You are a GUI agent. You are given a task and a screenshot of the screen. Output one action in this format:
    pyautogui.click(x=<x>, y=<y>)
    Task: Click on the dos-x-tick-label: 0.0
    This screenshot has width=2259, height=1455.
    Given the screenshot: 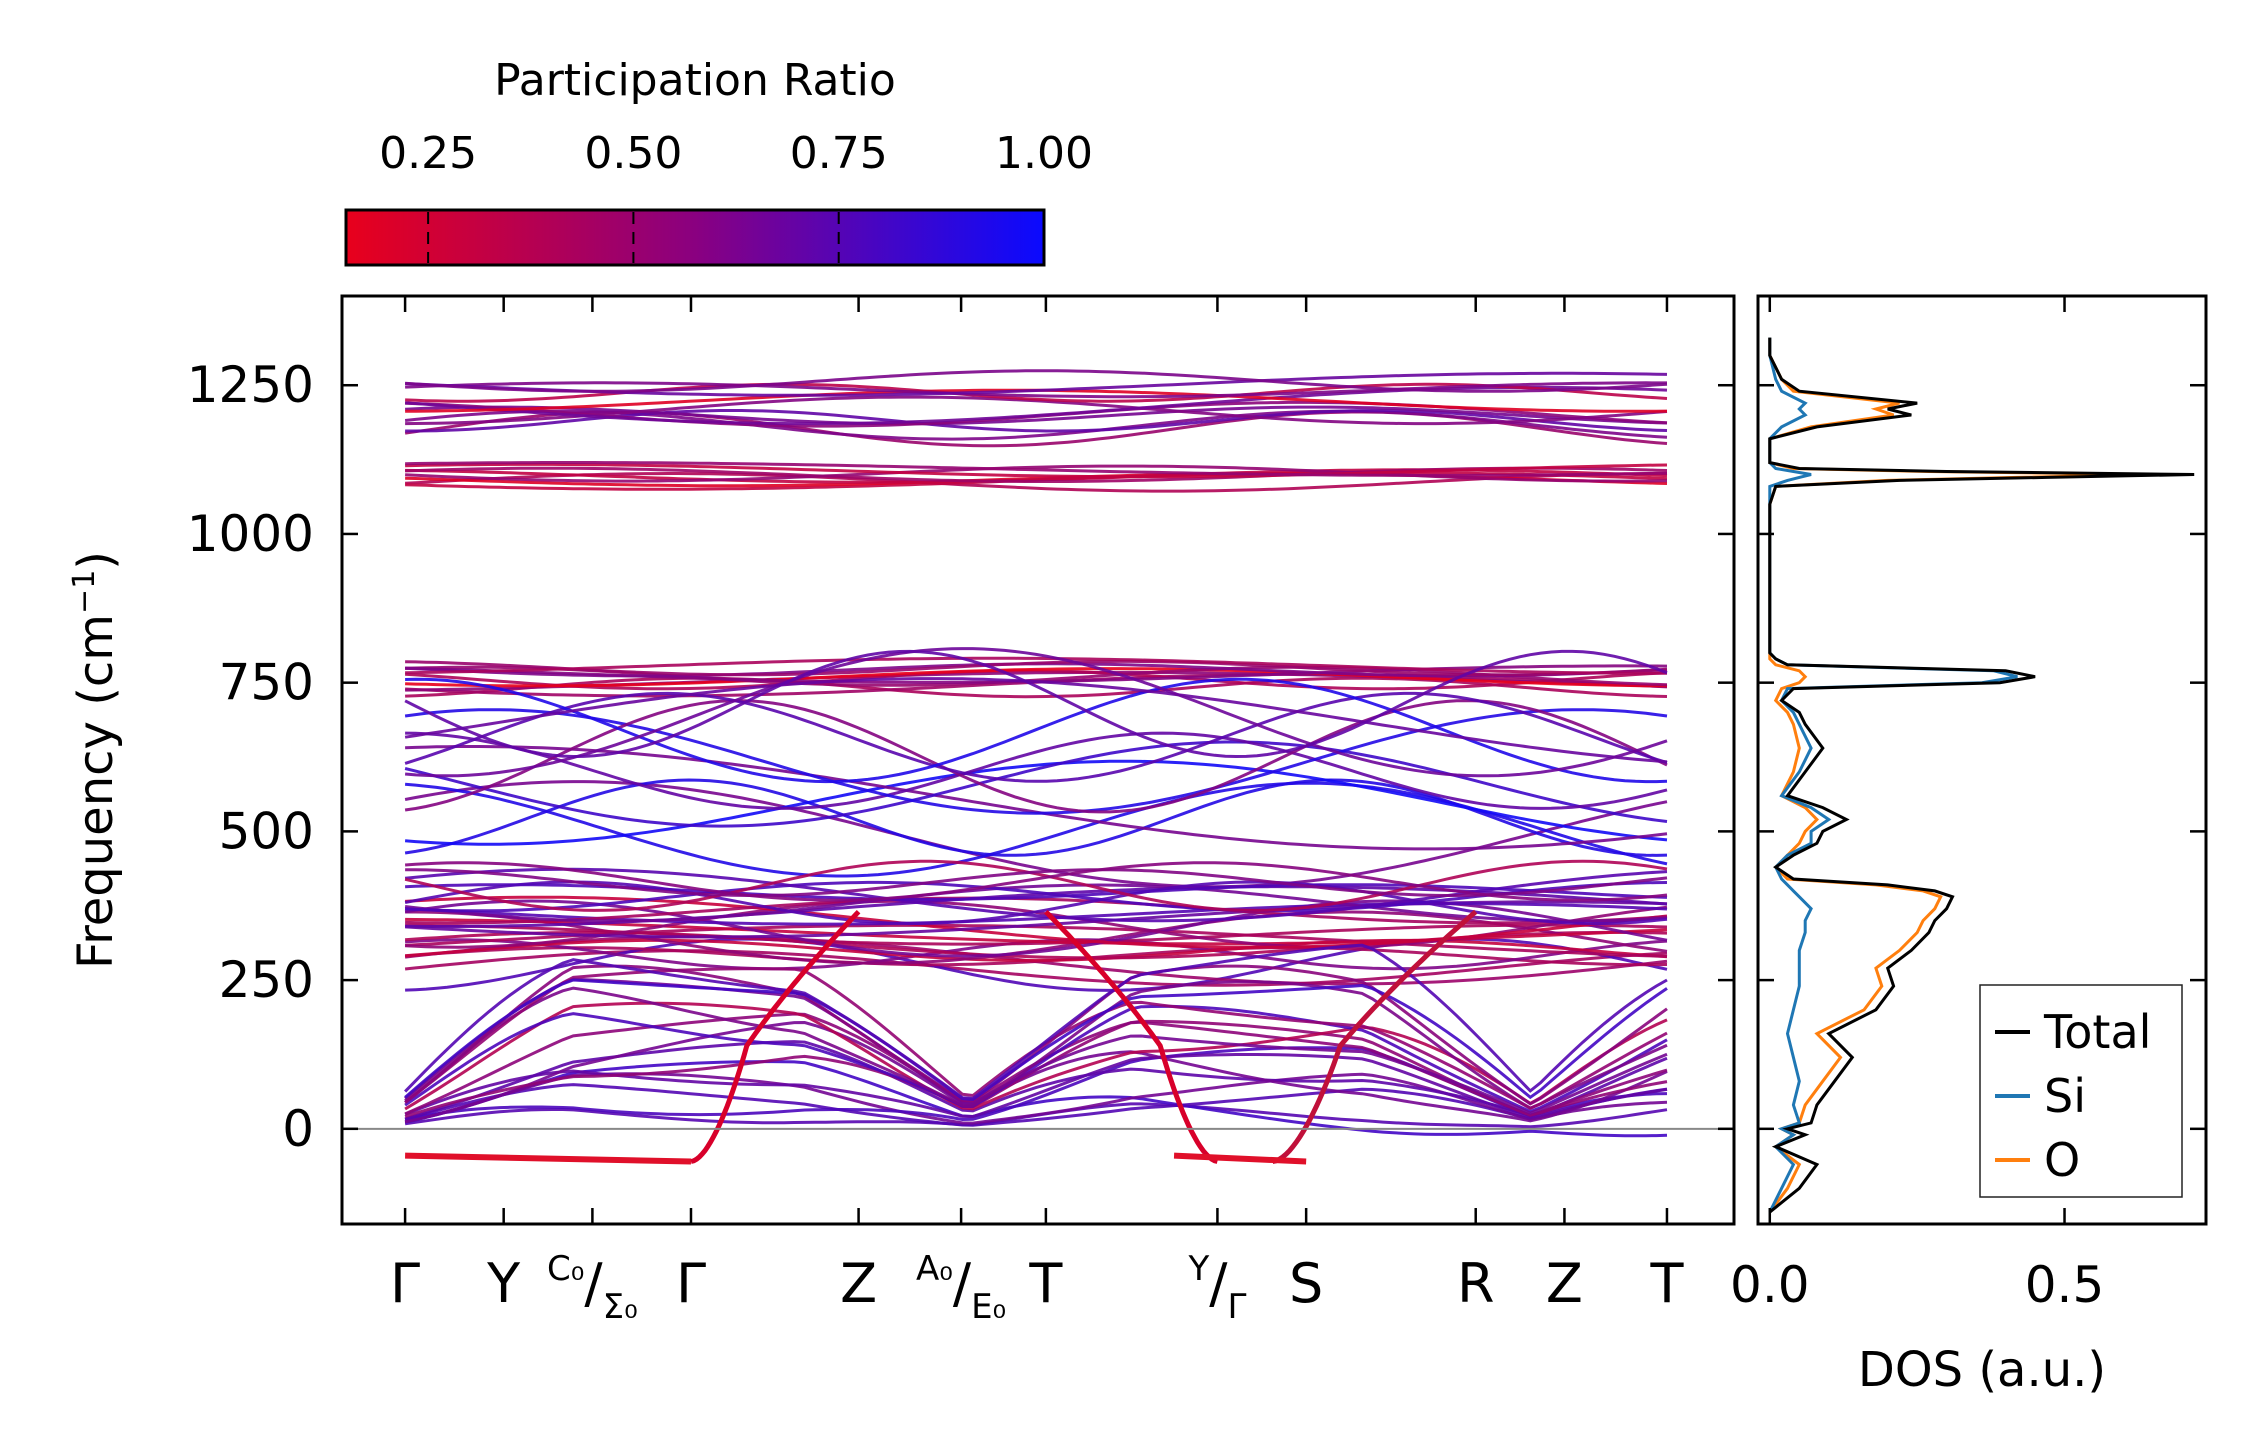 What is the action you would take?
    pyautogui.click(x=1770, y=1285)
    